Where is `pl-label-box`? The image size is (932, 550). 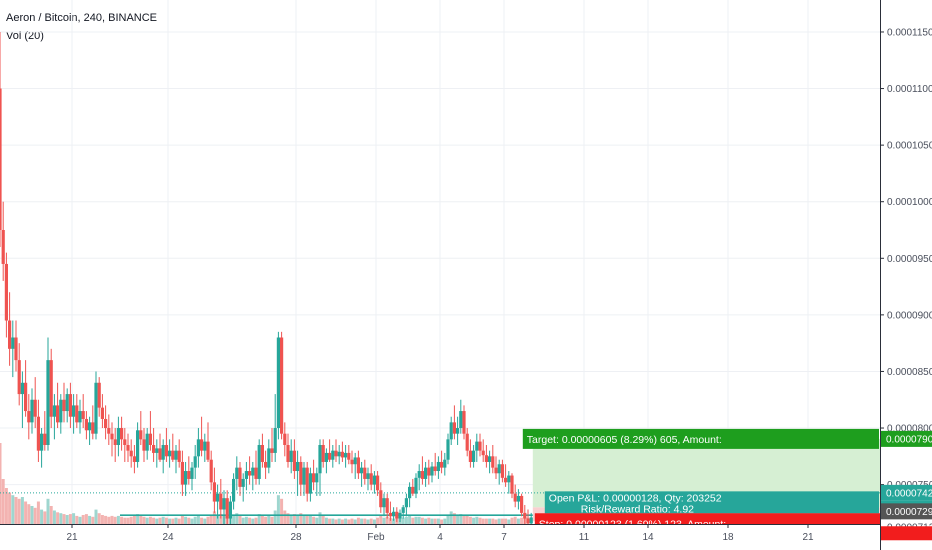 pl-label-box is located at coordinates (711, 502).